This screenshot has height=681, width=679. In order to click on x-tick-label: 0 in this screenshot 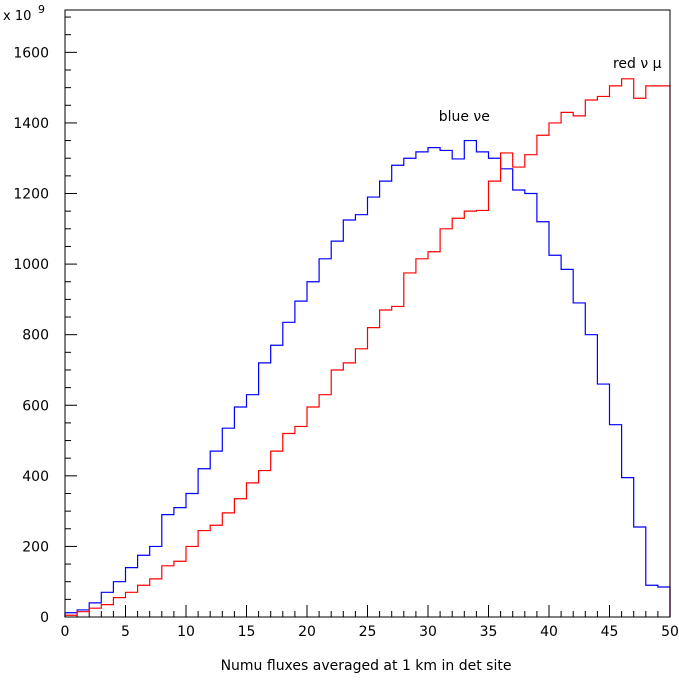, I will do `click(65, 632)`.